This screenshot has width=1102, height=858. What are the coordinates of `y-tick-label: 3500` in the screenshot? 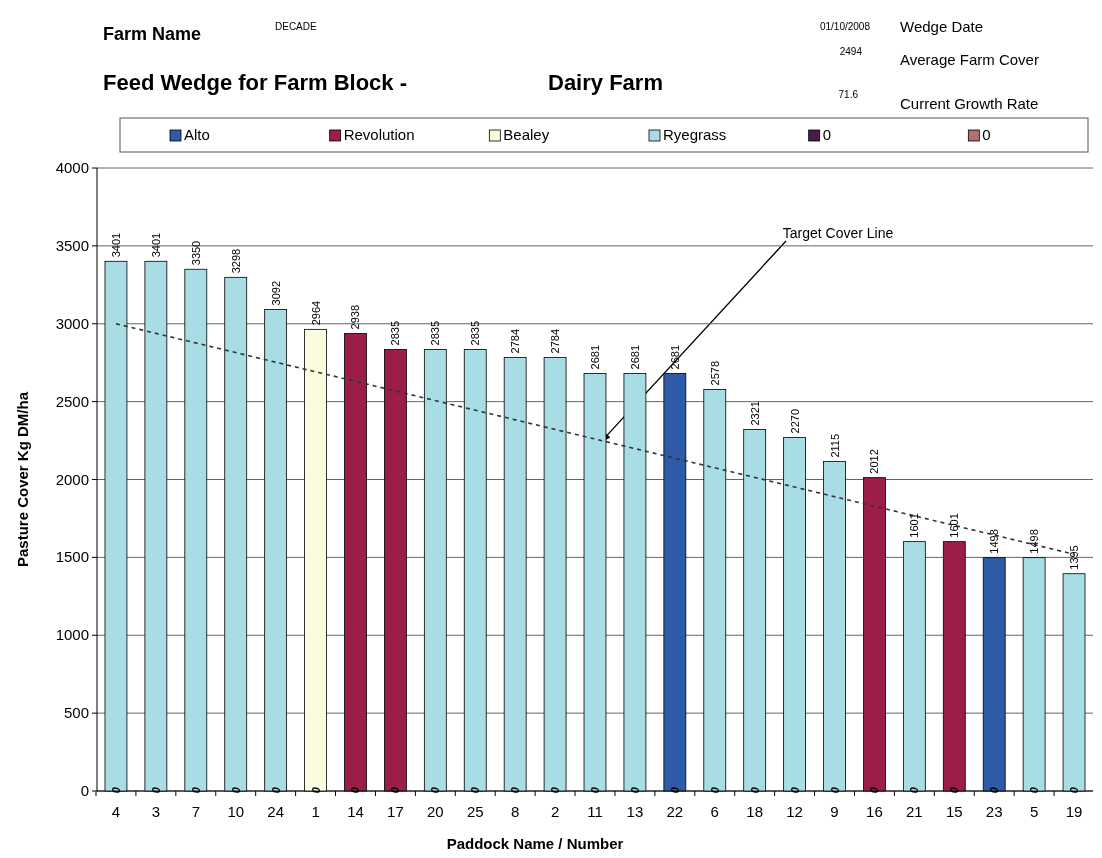 It's located at (72, 245).